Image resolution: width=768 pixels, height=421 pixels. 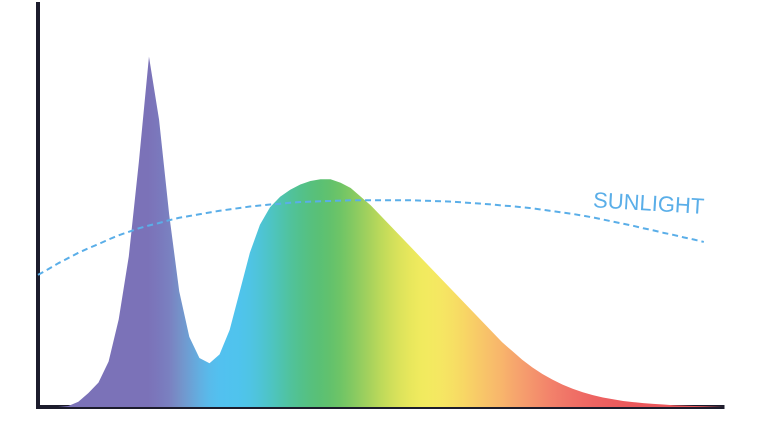 I want to click on series-label: SUNLIGHT, so click(x=649, y=203).